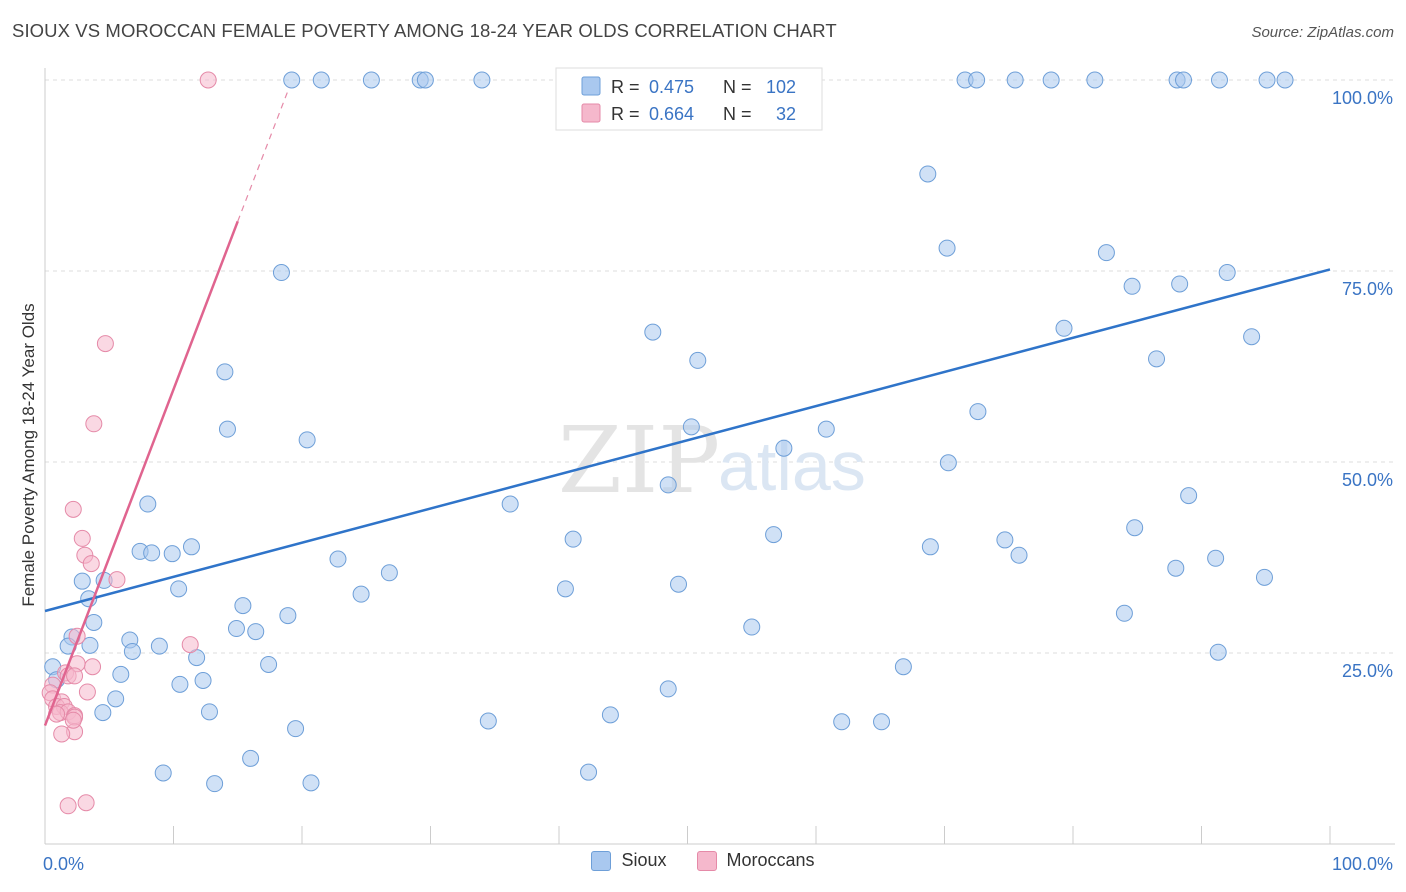 This screenshot has width=1406, height=892. What do you see at coordinates (671, 87) in the screenshot?
I see `stats-r-value: 0.475` at bounding box center [671, 87].